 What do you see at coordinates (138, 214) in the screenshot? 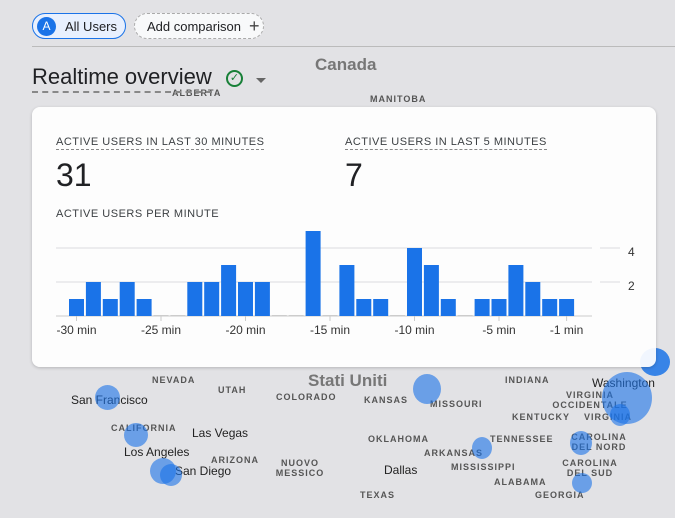
I see `chart-title: ACTIVE USERS PER MINUTE` at bounding box center [138, 214].